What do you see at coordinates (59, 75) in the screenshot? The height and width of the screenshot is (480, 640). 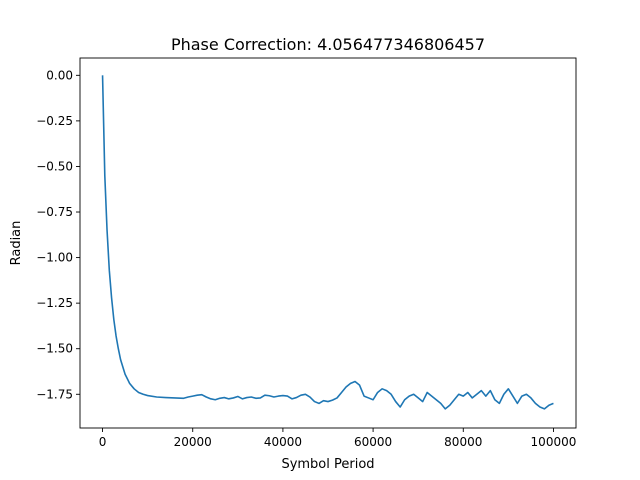 I see `y-tick-label: 0.00` at bounding box center [59, 75].